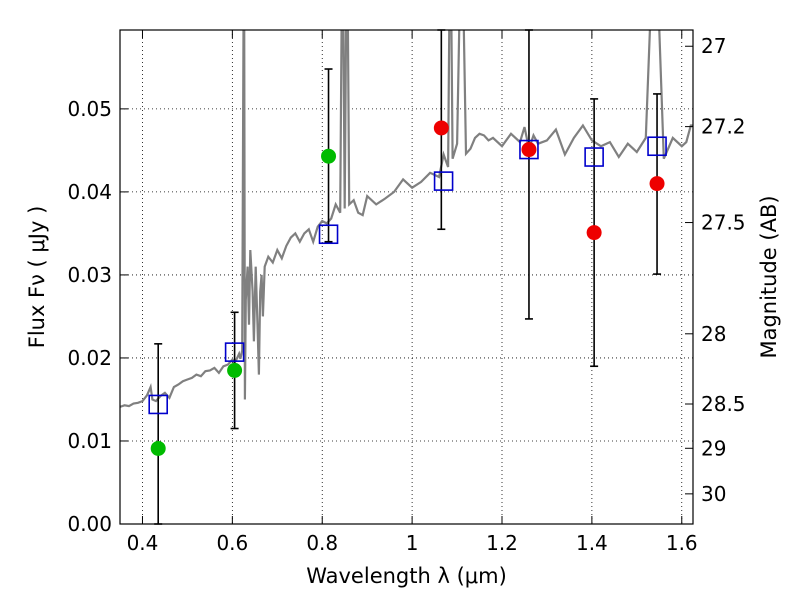 The height and width of the screenshot is (600, 800). What do you see at coordinates (412, 543) in the screenshot?
I see `x-tick-label: 1` at bounding box center [412, 543].